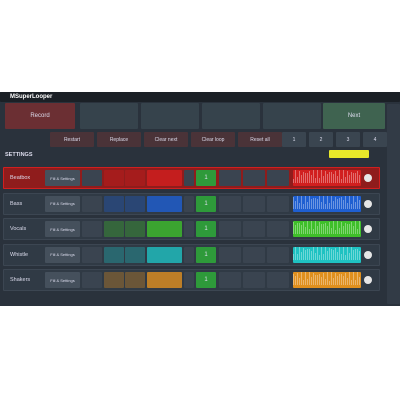 Image resolution: width=400 pixels, height=400 pixels. Describe the element at coordinates (260, 139) in the screenshot. I see `action-button: Reset all` at that location.